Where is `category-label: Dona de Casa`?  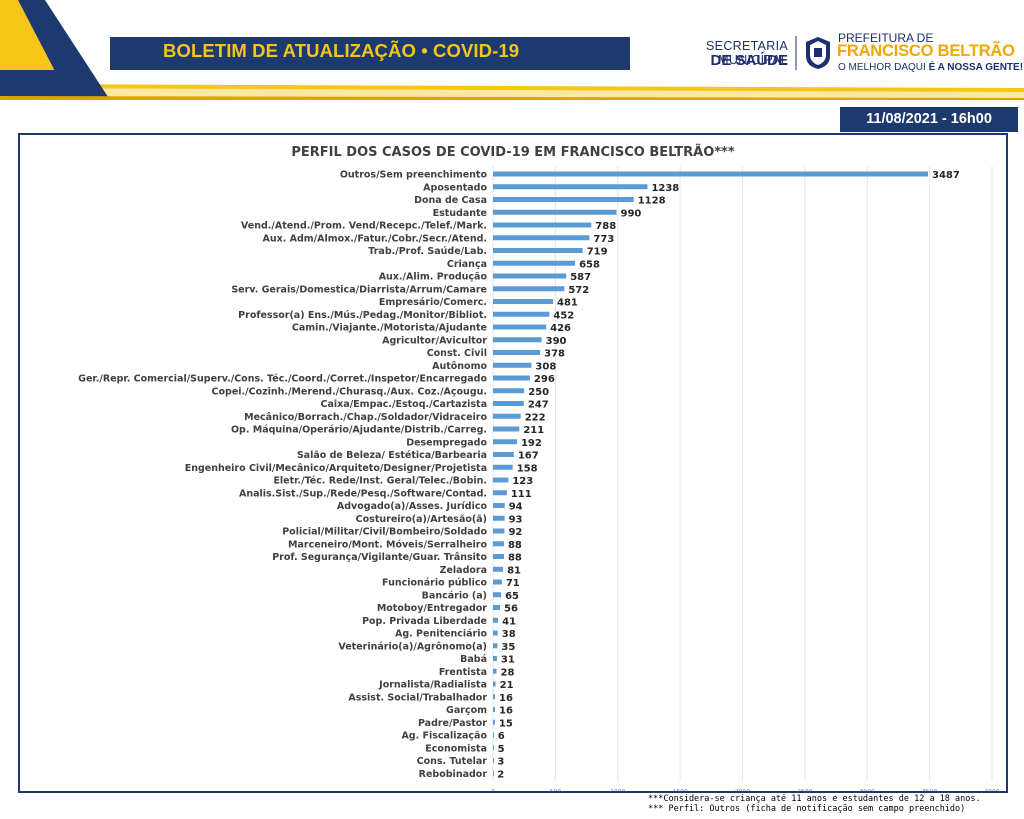 category-label: Dona de Casa is located at coordinates (450, 200).